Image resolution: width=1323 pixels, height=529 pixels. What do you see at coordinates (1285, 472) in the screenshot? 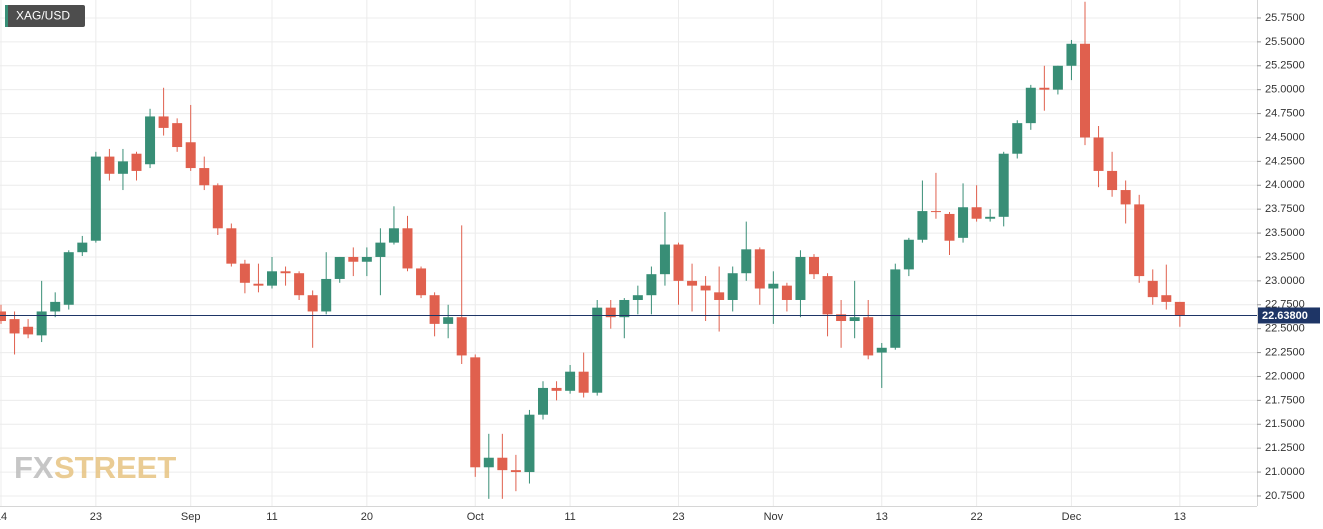
I see `y-tick-label: 21.0000` at bounding box center [1285, 472].